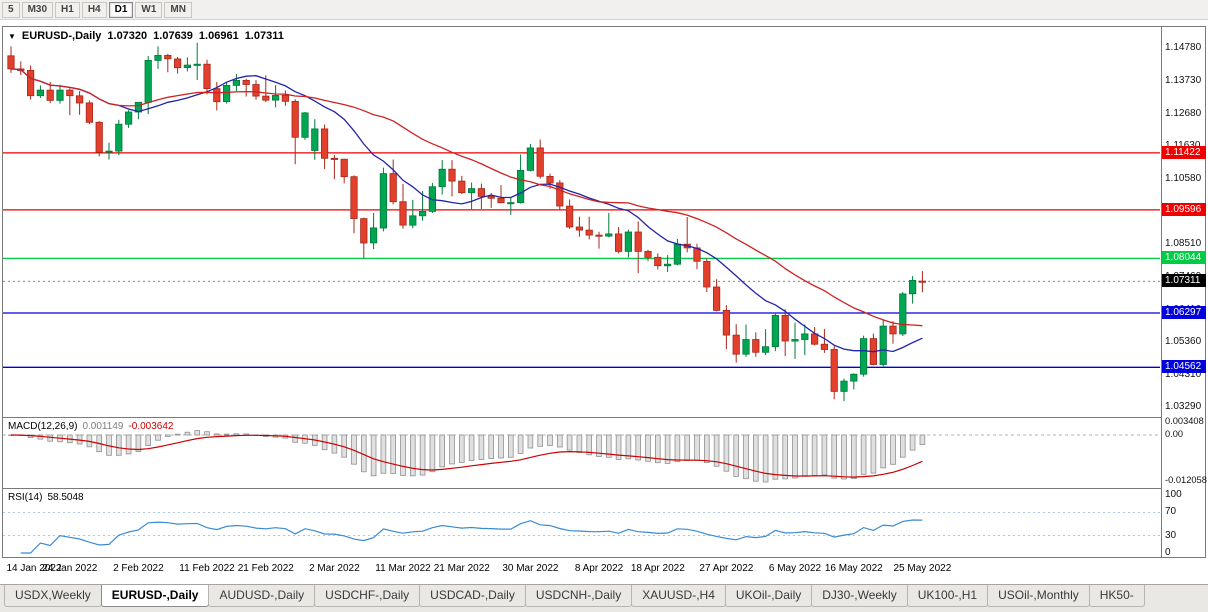 The width and height of the screenshot is (1208, 612). What do you see at coordinates (173, 36) in the screenshot?
I see `ohlc-high-value: 1.07639` at bounding box center [173, 36].